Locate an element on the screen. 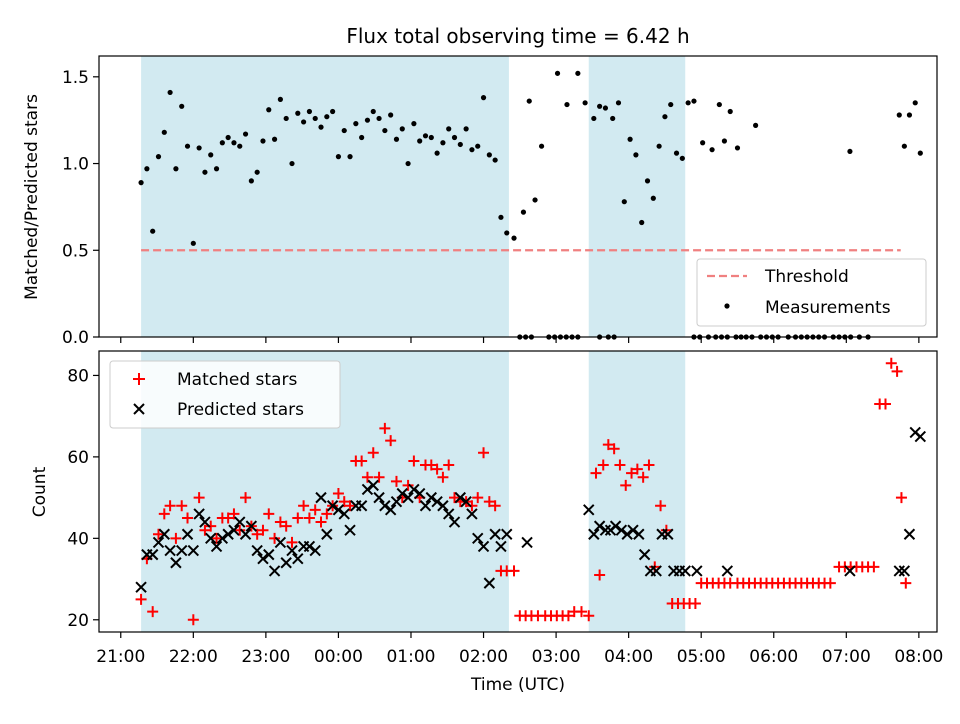  threshold-legend-label: Threshold is located at coordinates (806, 277).